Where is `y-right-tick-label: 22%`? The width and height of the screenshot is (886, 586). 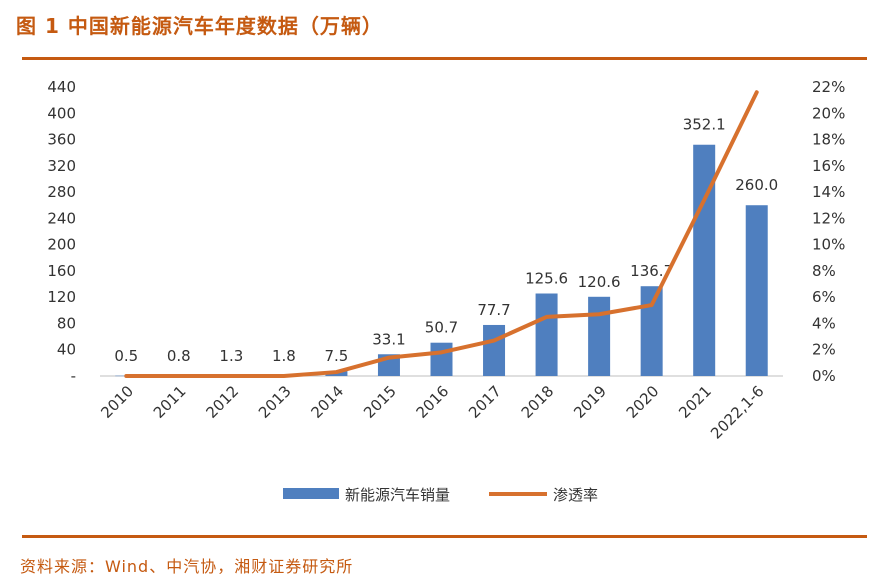
y-right-tick-label: 22% is located at coordinates (828, 87).